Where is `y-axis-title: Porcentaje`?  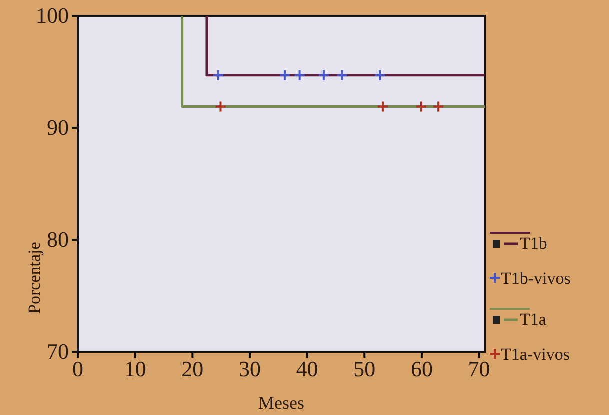
y-axis-title: Porcentaje is located at coordinates (34, 278).